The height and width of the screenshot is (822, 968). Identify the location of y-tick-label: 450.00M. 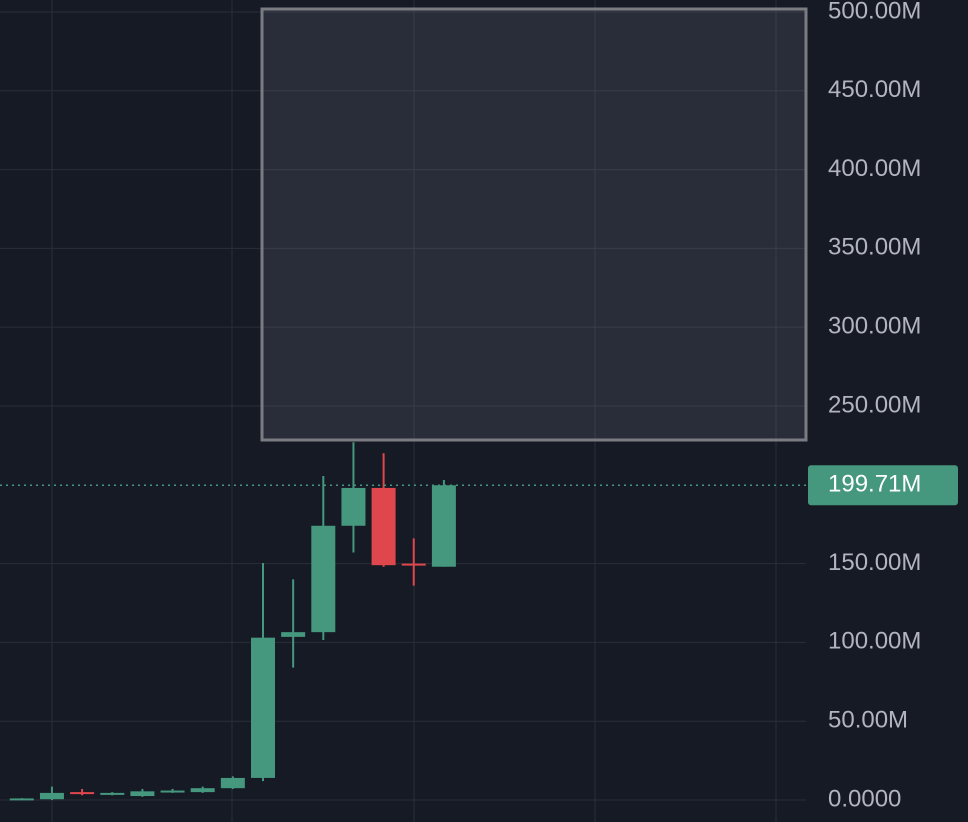
(874, 89).